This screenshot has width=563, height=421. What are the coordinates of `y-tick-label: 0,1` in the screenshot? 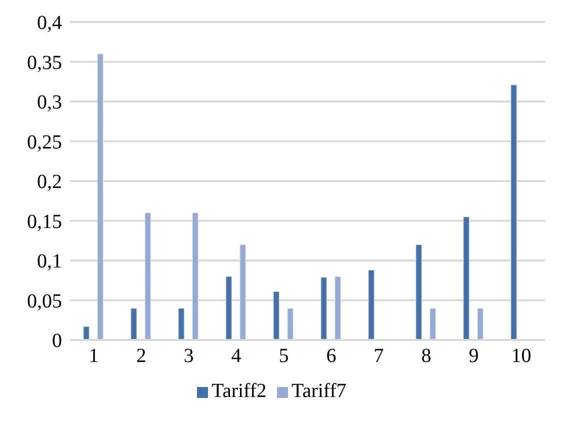 It's located at (49, 261).